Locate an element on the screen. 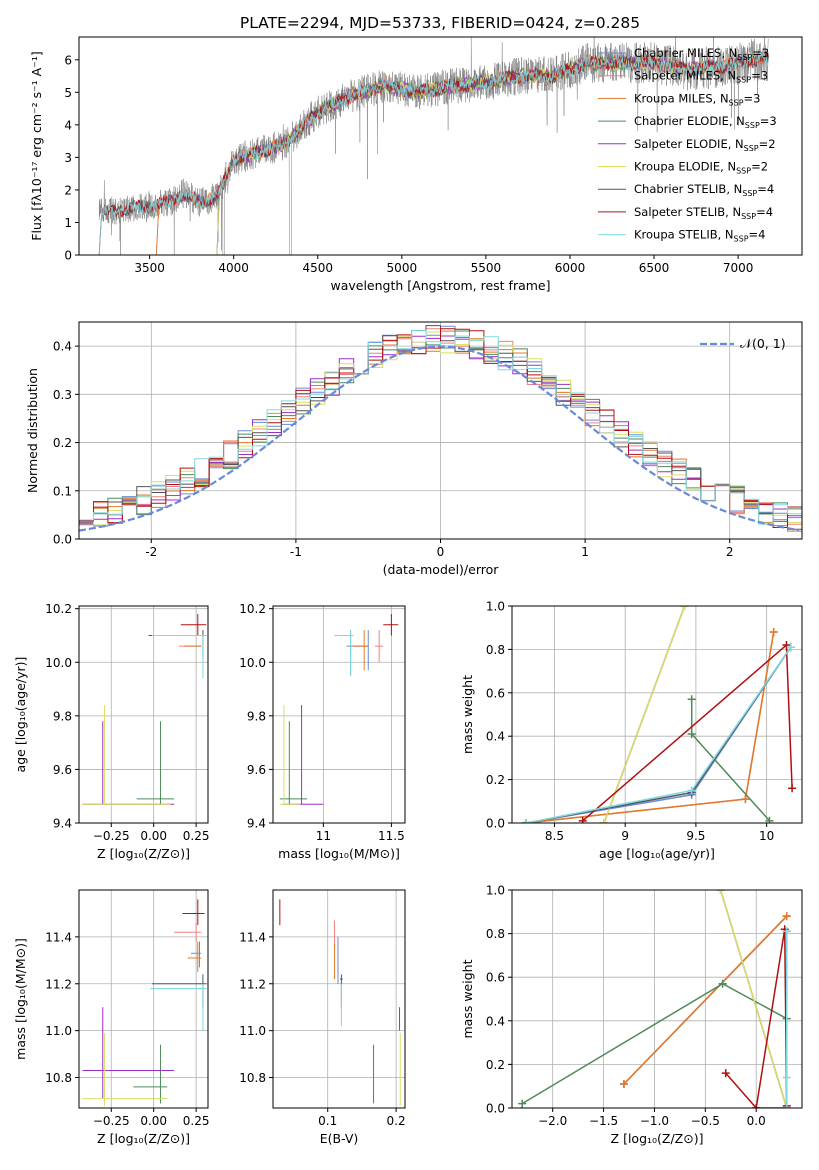 This screenshot has width=819, height=1170. y-tick-label: 1.0 is located at coordinates (495, 891).